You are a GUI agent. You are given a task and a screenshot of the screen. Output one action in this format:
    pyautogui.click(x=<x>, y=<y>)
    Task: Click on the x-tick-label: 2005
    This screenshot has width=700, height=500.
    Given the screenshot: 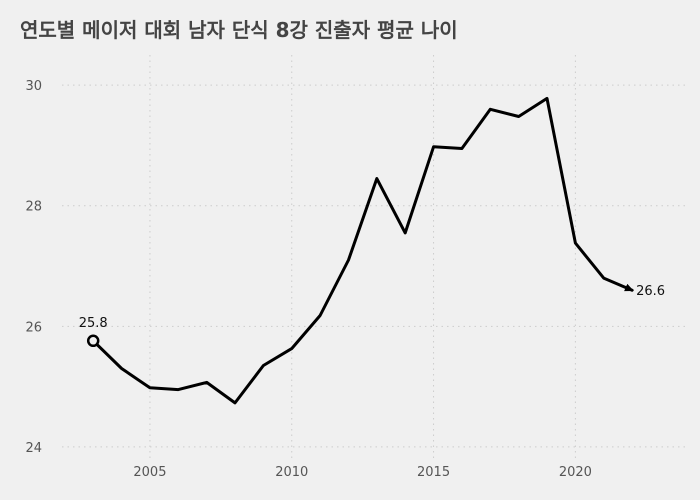 What is the action you would take?
    pyautogui.click(x=149, y=472)
    